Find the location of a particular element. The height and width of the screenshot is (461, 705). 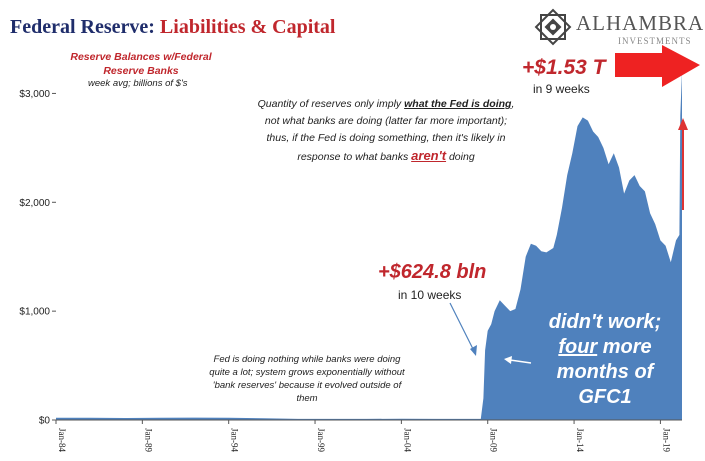

chart-title: Federal Reserve: Liabilities & Capital is located at coordinates (173, 27).